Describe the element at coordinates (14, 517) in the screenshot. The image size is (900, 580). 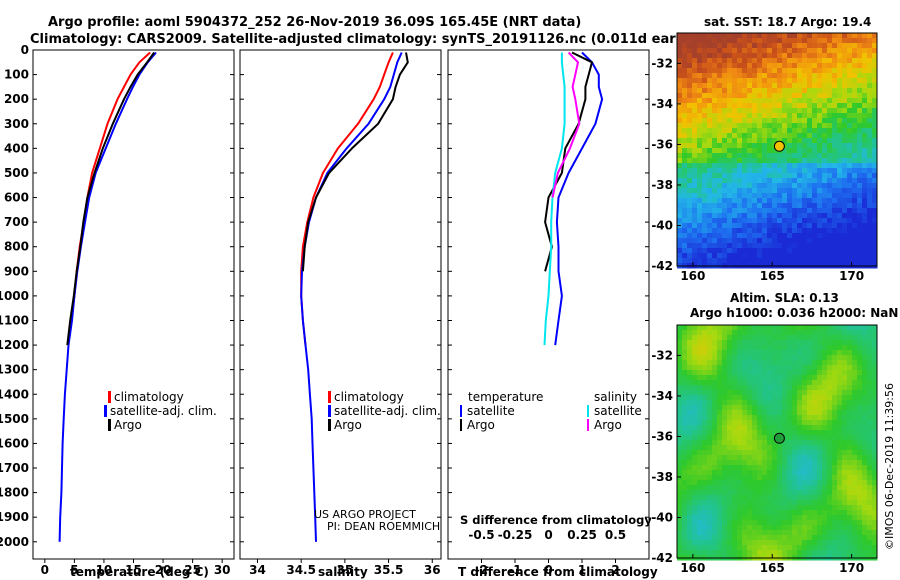
I see `depth-tick-label: 1900` at that location.